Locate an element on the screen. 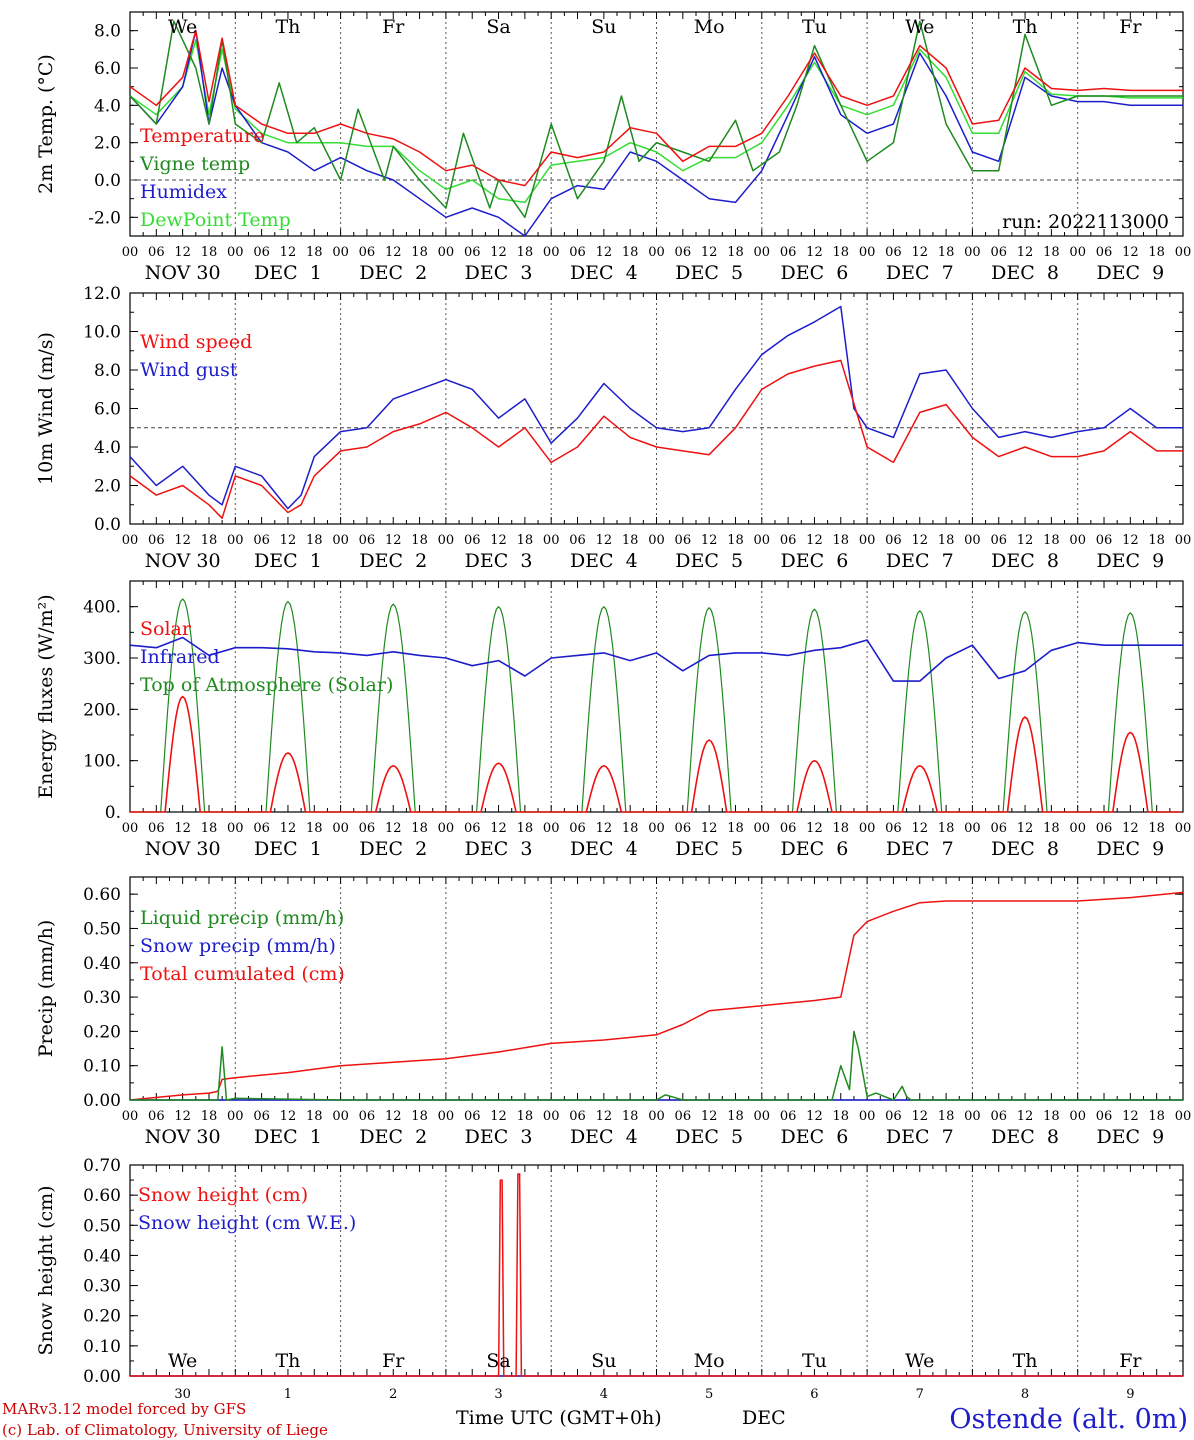 The image size is (1194, 1440). x-day-number: 3 is located at coordinates (498, 1394).